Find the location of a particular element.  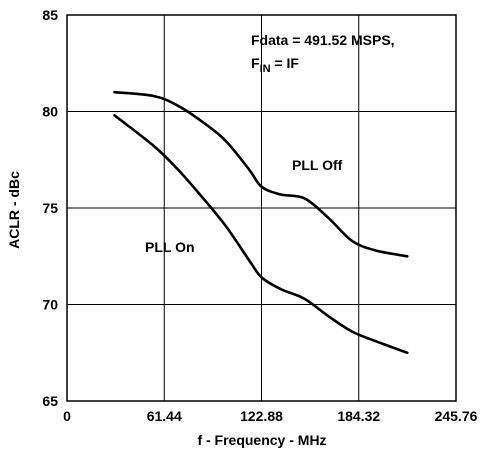

annotation-f-symbol: F is located at coordinates (255, 63).